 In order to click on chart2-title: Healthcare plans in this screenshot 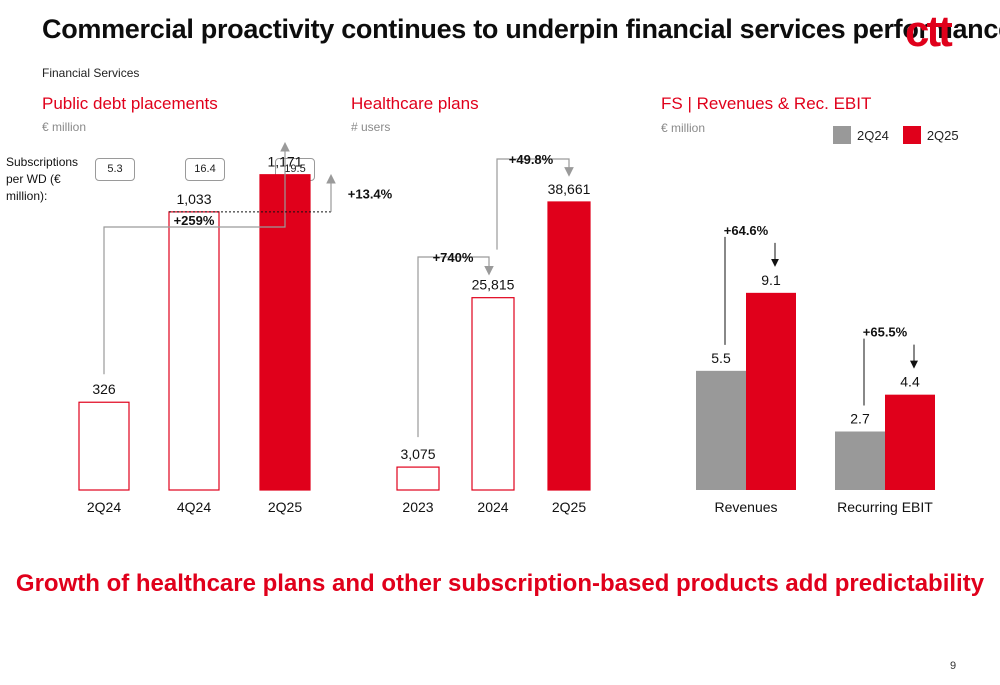, I will do `click(415, 103)`.